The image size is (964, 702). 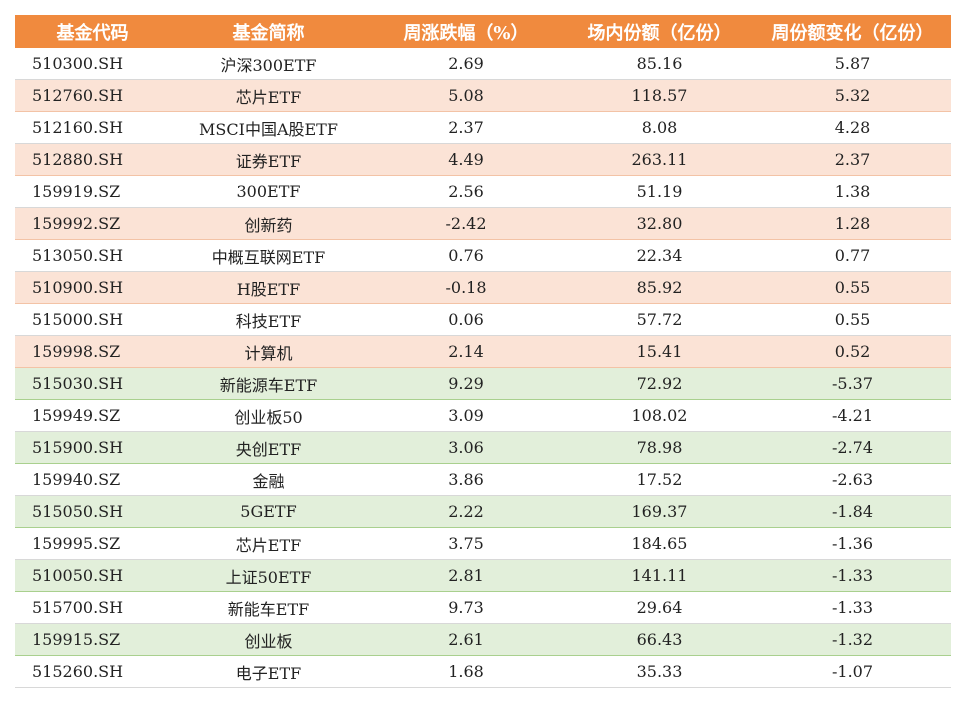 I want to click on shares-cell: 108.02, so click(x=659, y=415).